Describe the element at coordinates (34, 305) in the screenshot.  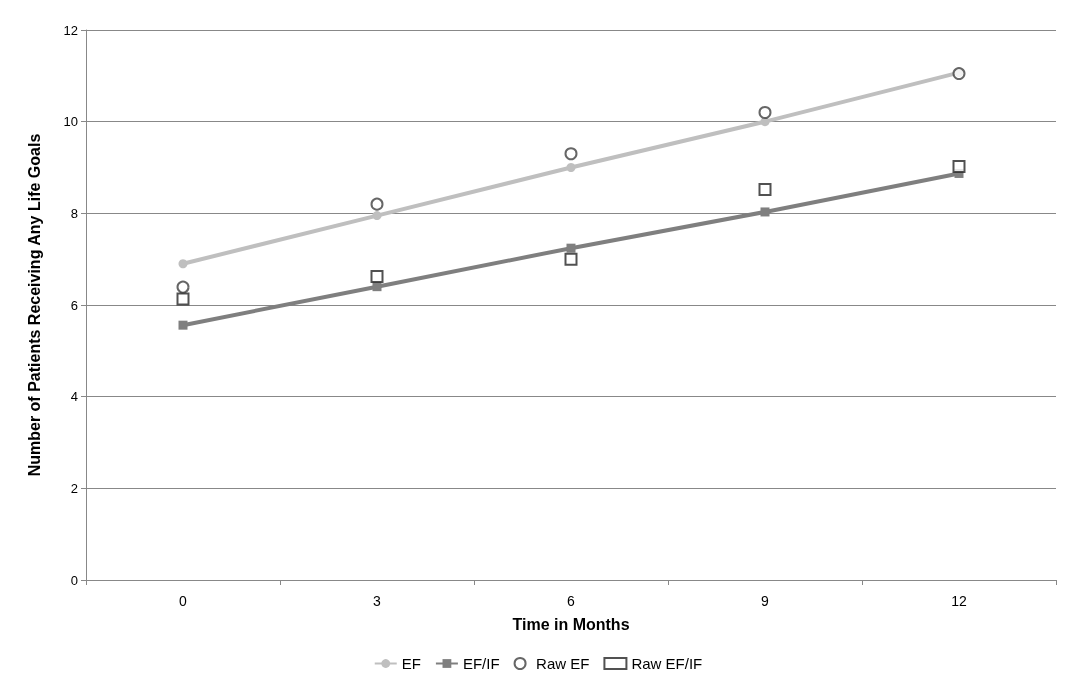
I see `y-axis-title: Number of Patients Receiving Any Life Goals` at that location.